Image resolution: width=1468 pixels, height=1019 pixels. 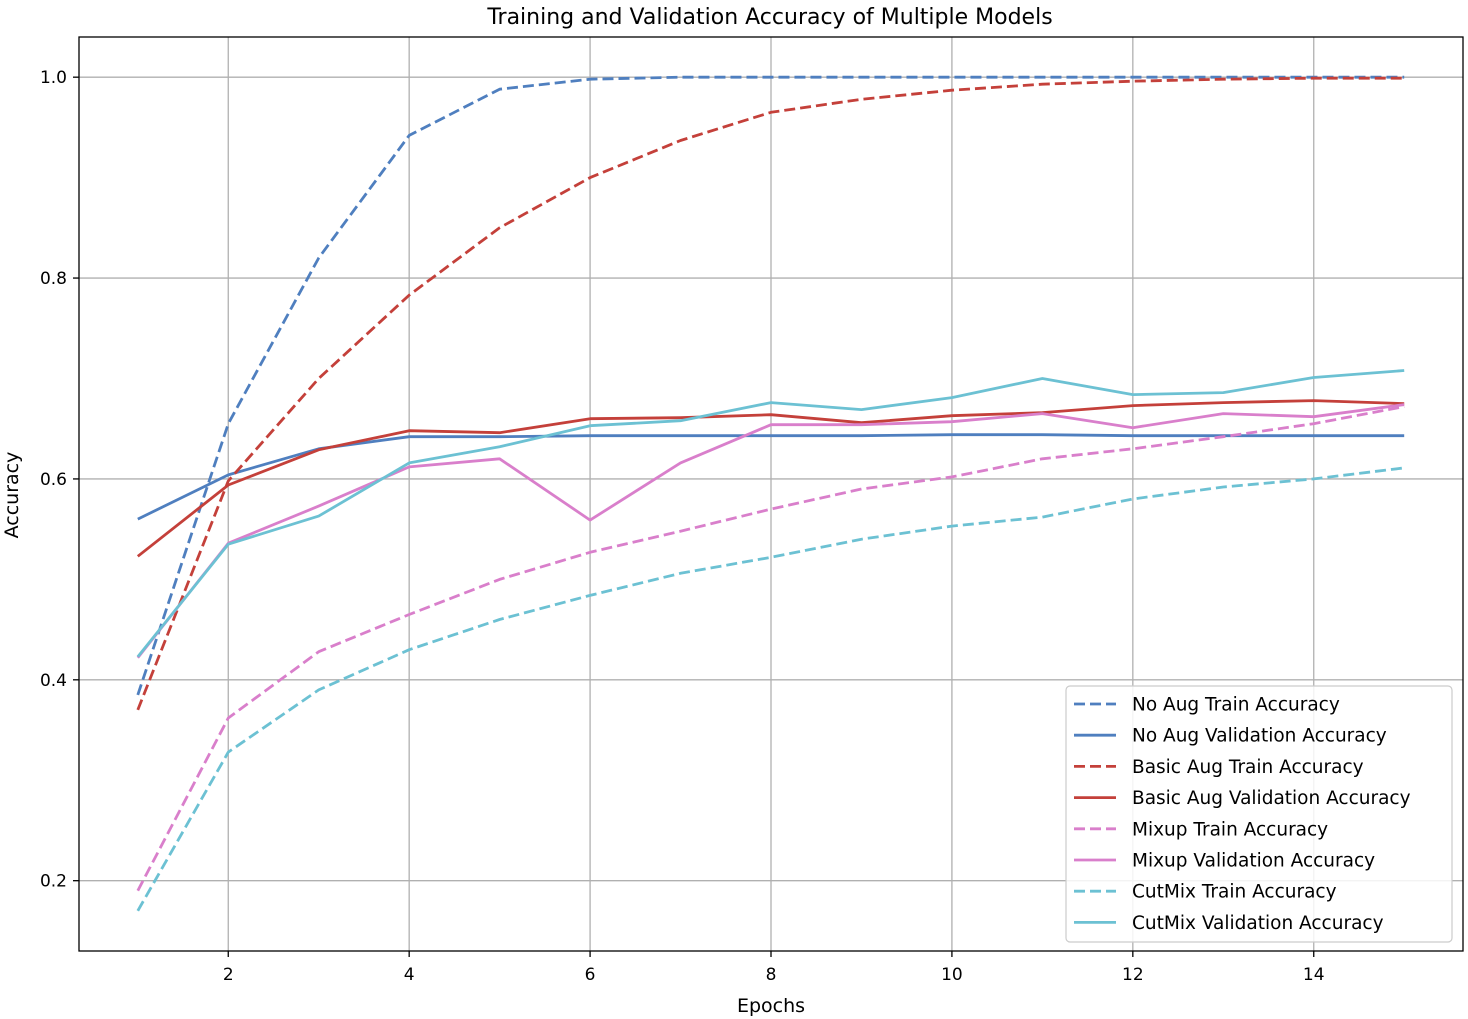 What do you see at coordinates (53, 480) in the screenshot?
I see `y-tick-label: 0.6` at bounding box center [53, 480].